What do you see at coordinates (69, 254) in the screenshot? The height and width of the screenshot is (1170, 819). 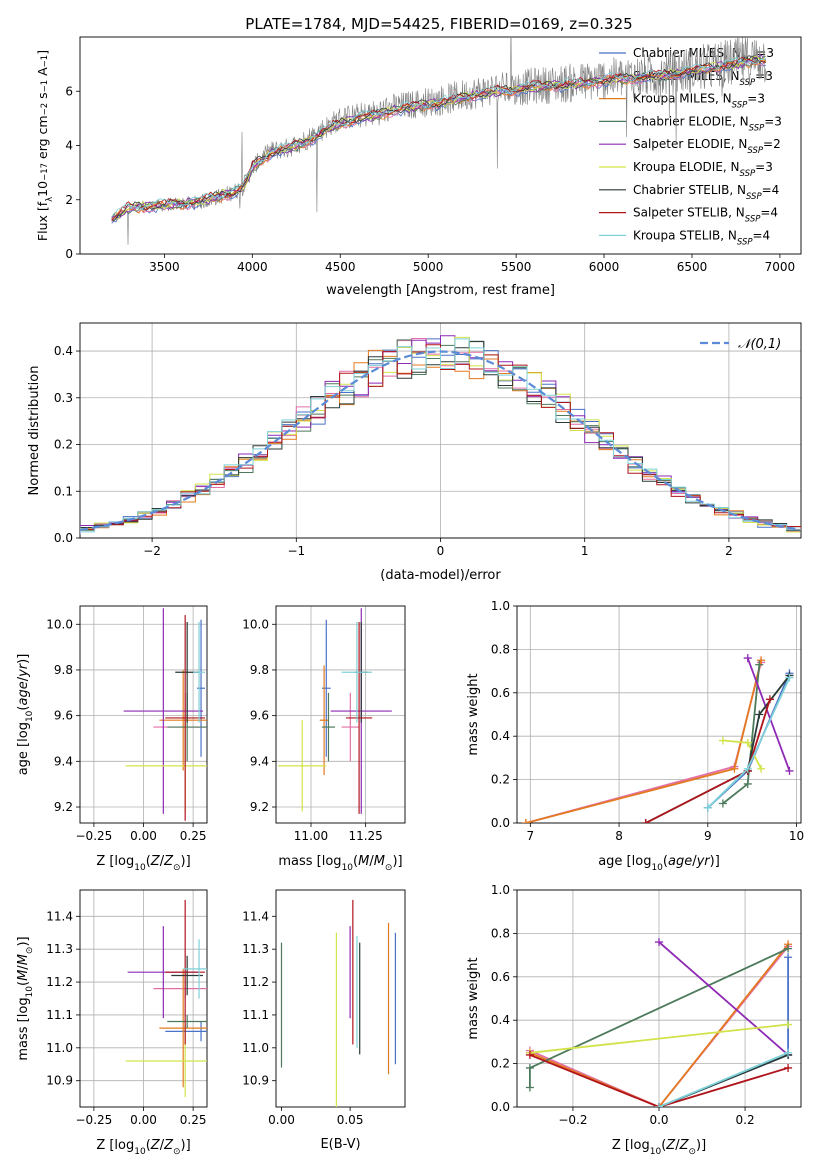 I see `spectrum-ytick-label: 0` at bounding box center [69, 254].